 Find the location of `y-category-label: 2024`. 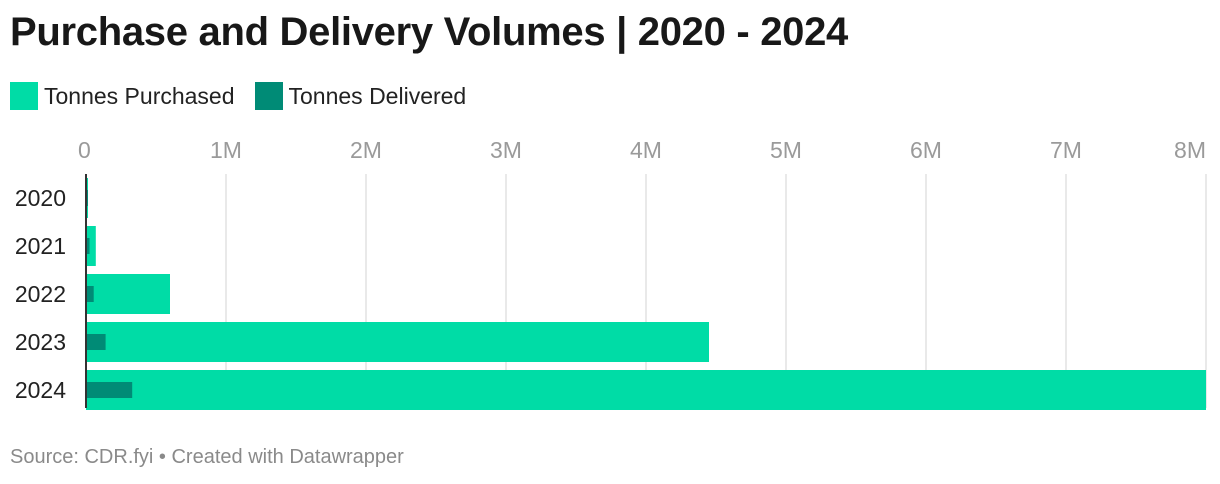

y-category-label: 2024 is located at coordinates (40, 390).